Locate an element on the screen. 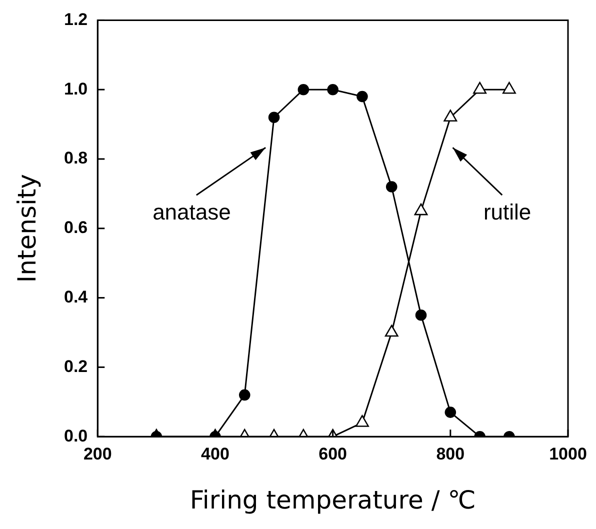  x-tick-label: 400 is located at coordinates (215, 454).